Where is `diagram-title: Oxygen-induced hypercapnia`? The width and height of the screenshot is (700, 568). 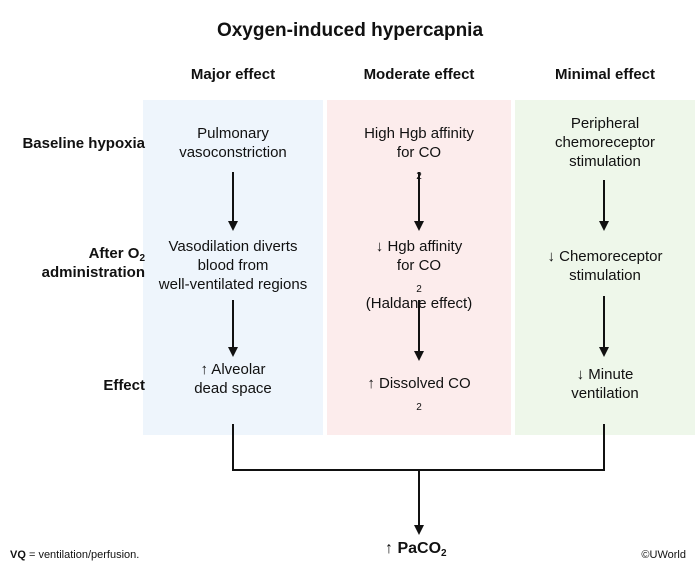
diagram-title: Oxygen-induced hypercapnia is located at coordinates (350, 30).